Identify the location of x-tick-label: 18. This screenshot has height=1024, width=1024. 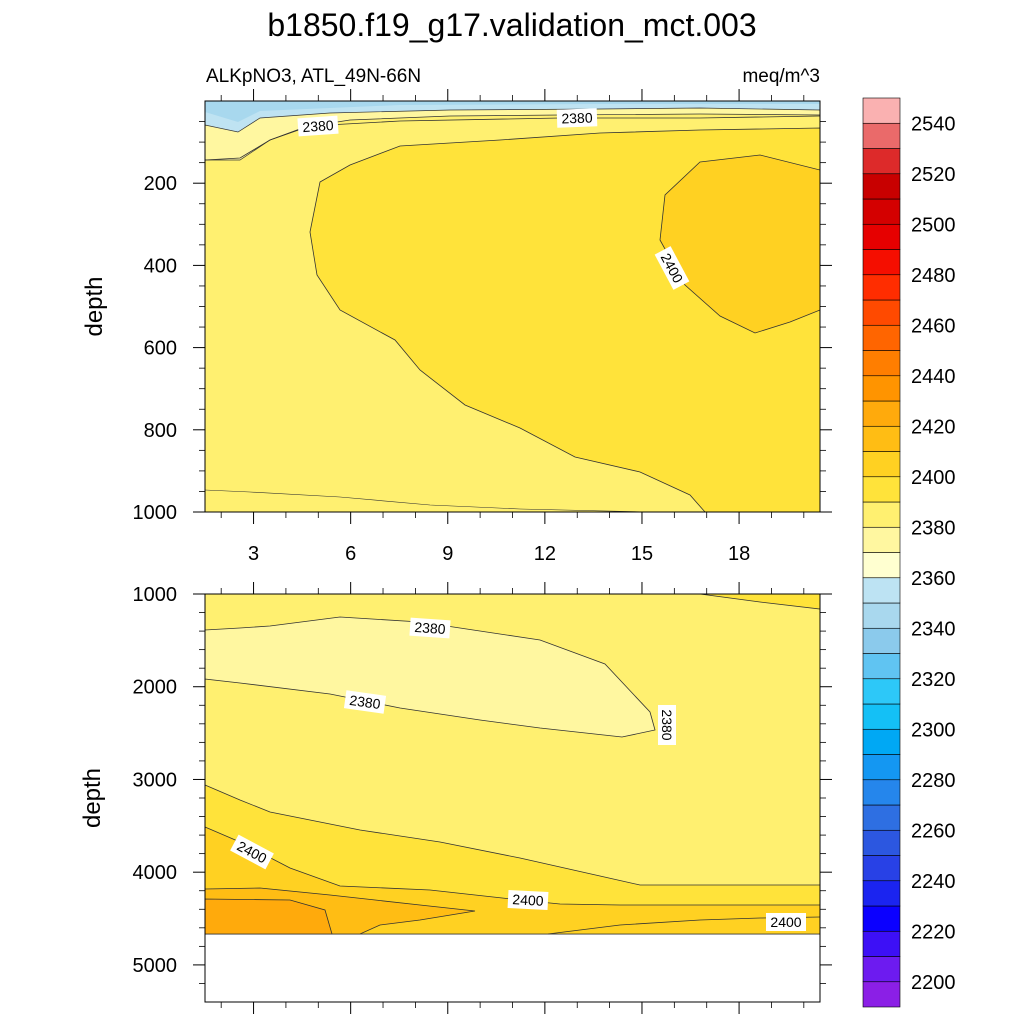
(739, 554).